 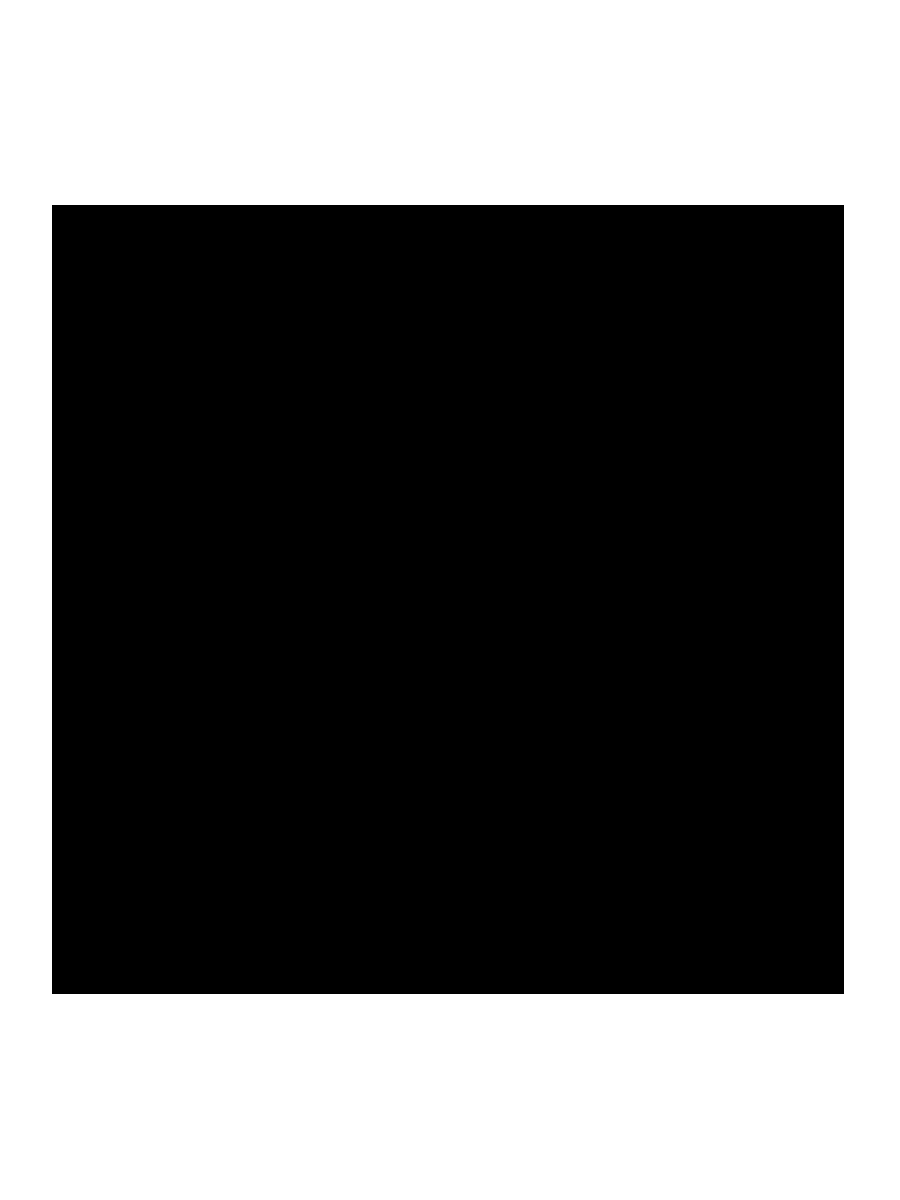 I want to click on weaclim-logo, so click(x=24, y=1035).